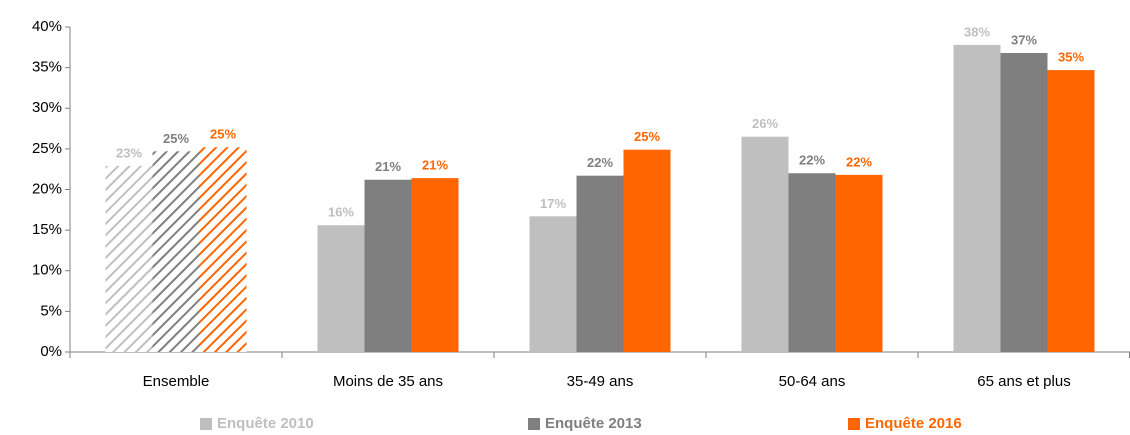 This screenshot has width=1130, height=435. I want to click on value-label: 16%, so click(341, 212).